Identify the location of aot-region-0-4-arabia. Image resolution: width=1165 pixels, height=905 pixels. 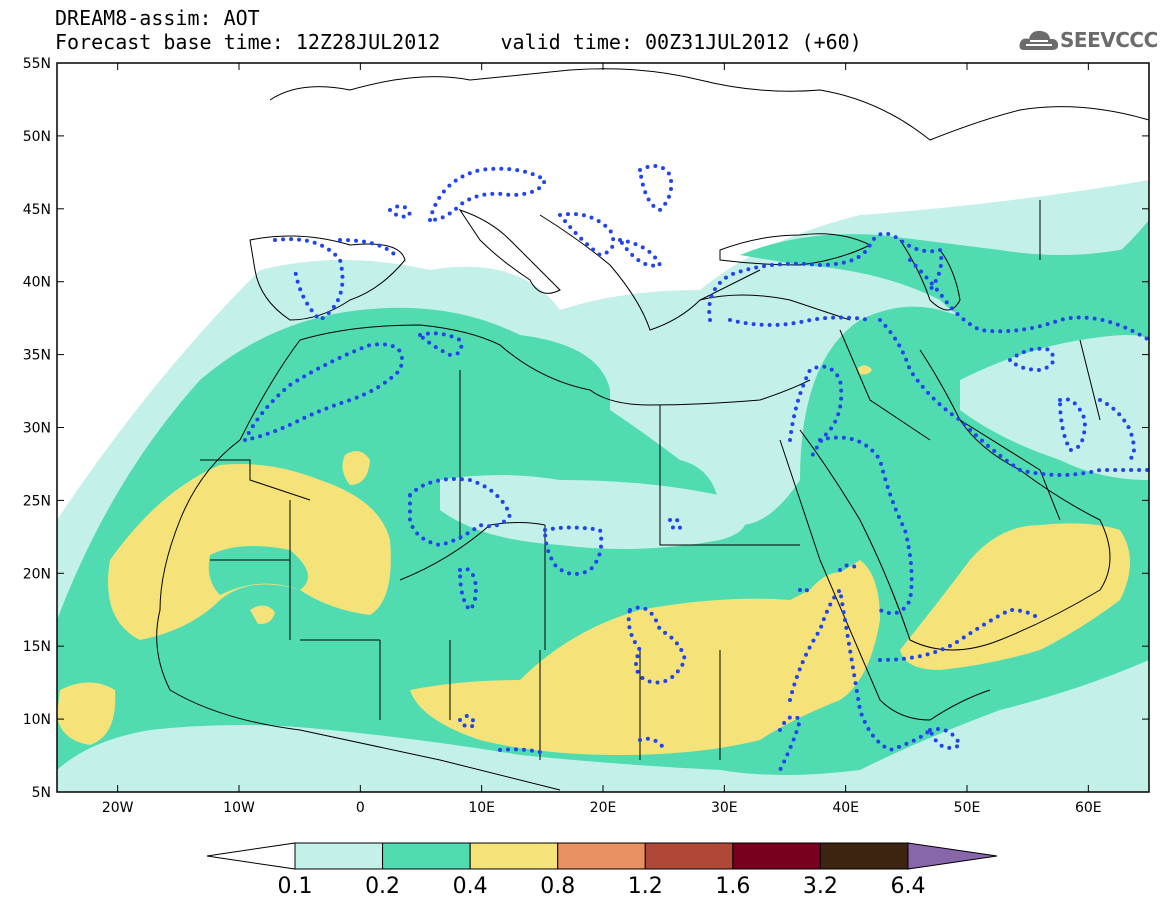
(1015, 596).